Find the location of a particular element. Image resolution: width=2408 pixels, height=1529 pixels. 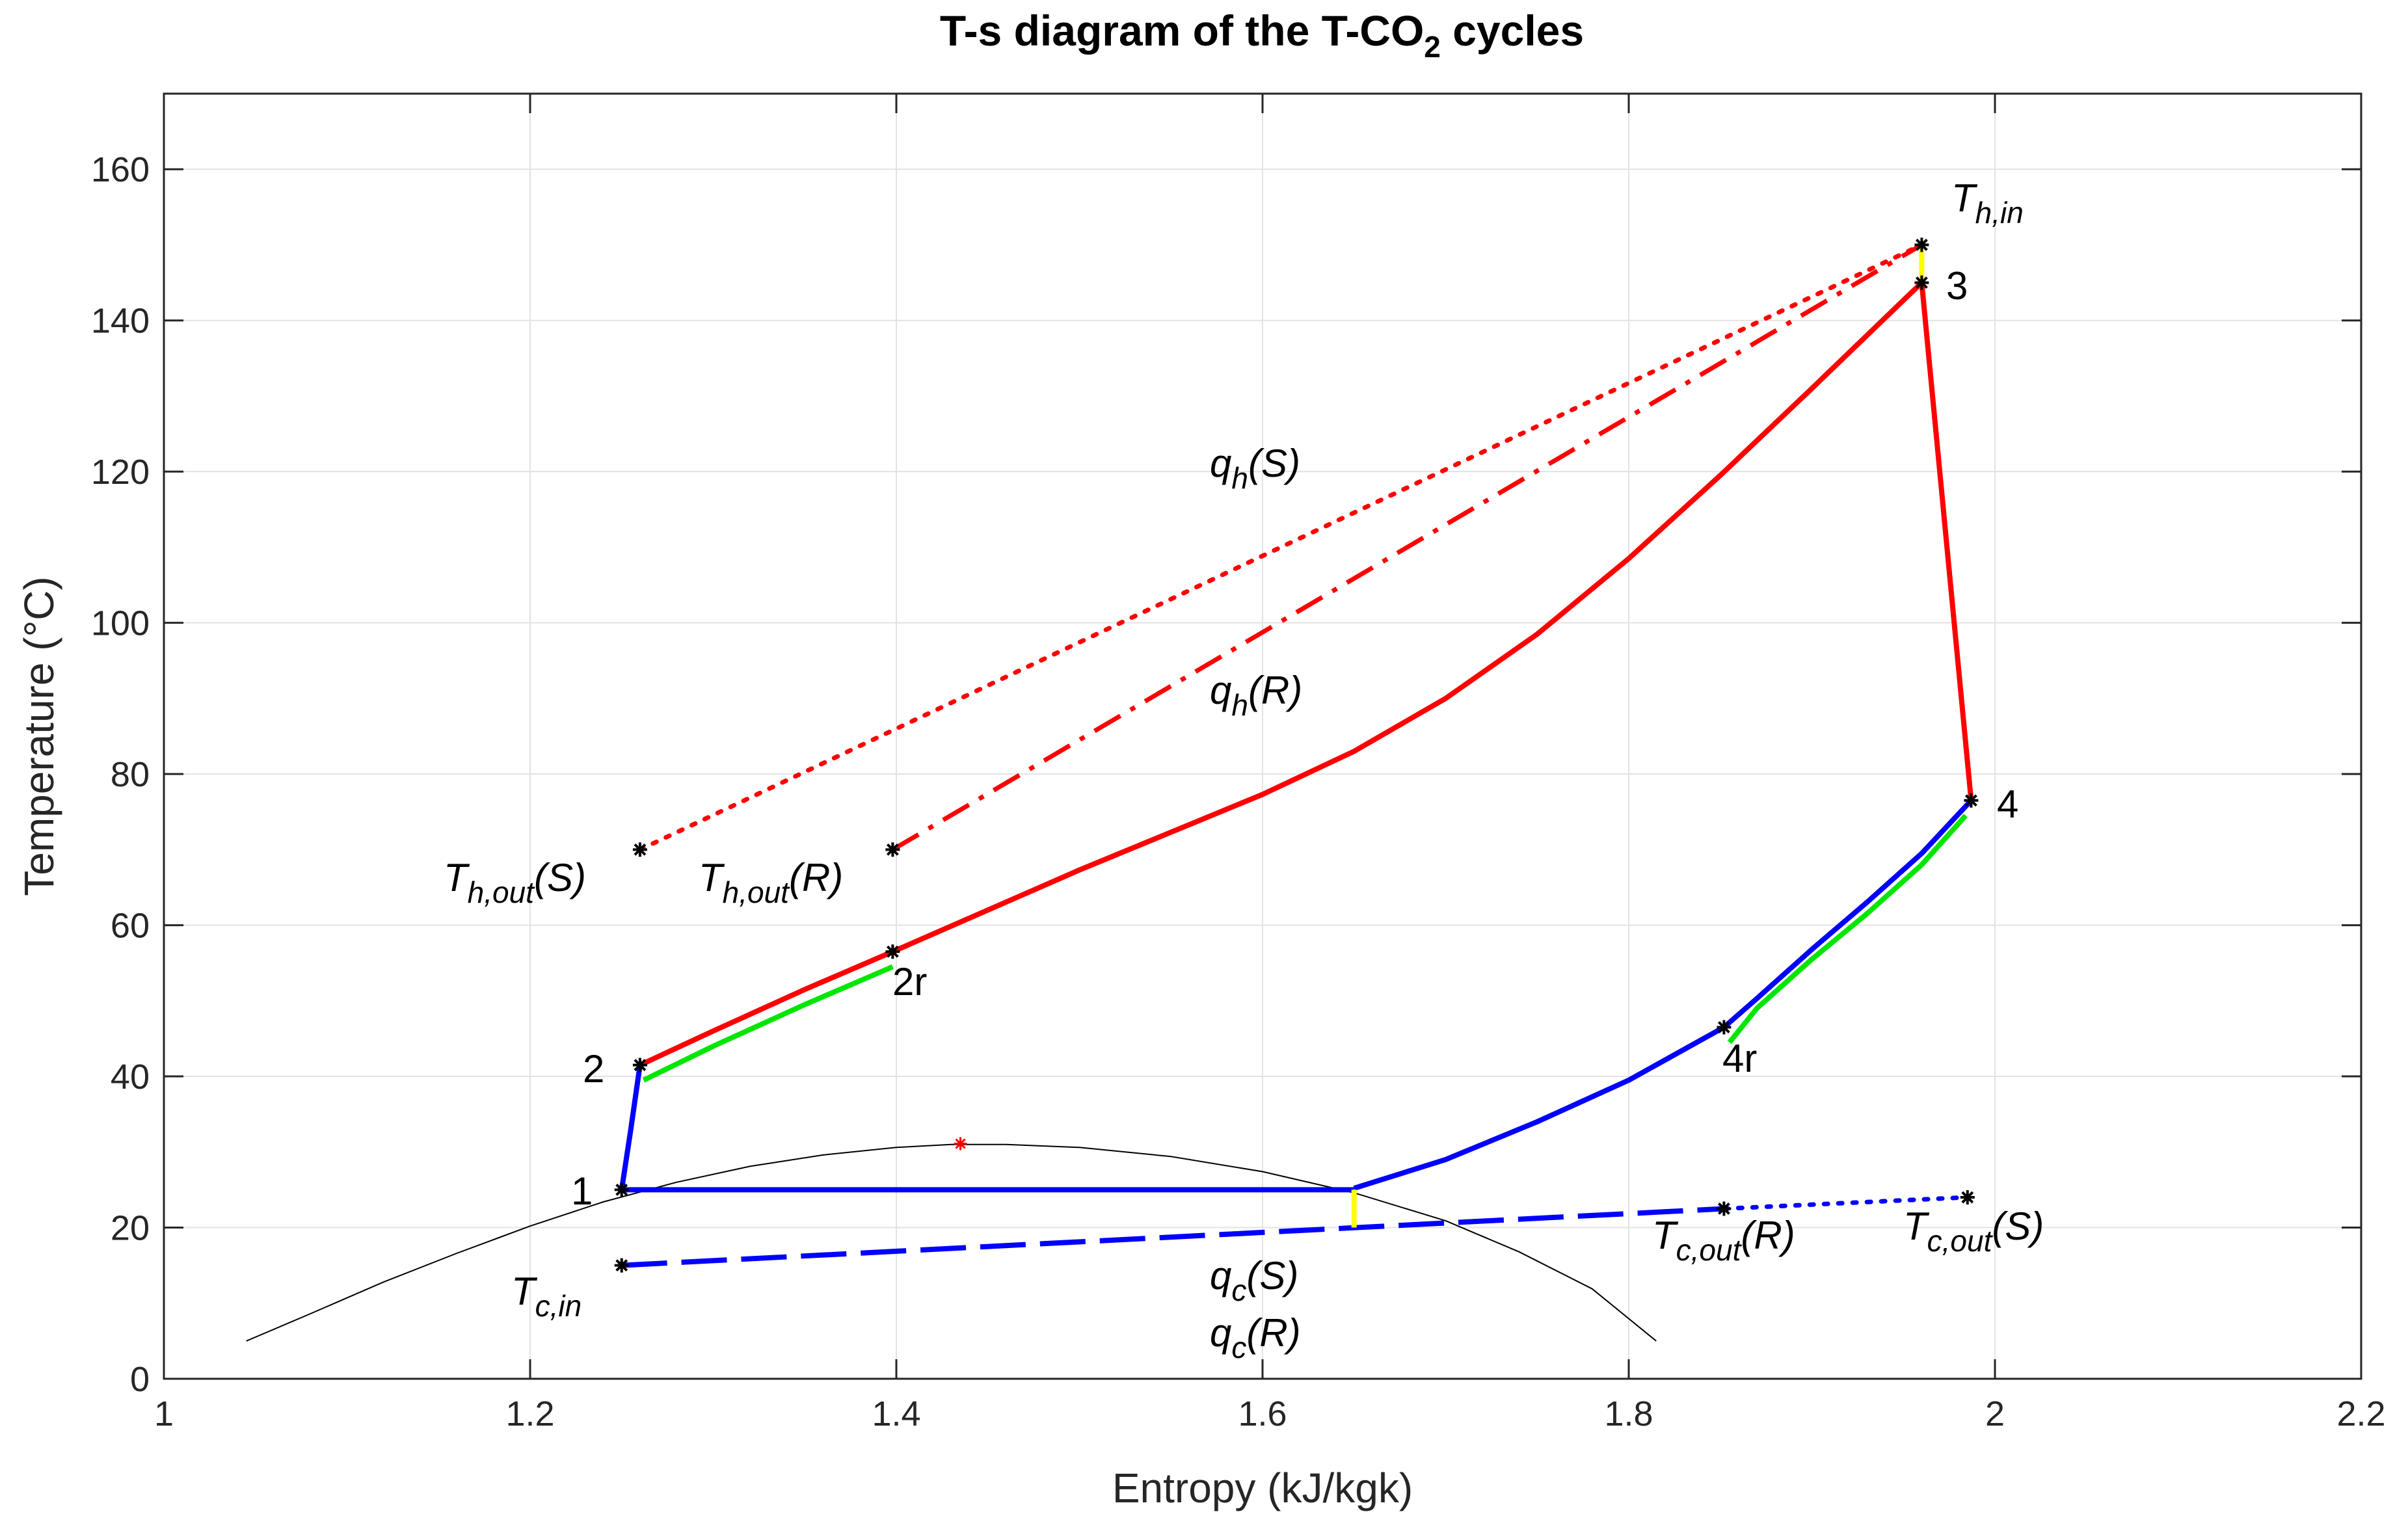

x-tick-label: 1 is located at coordinates (164, 1413).